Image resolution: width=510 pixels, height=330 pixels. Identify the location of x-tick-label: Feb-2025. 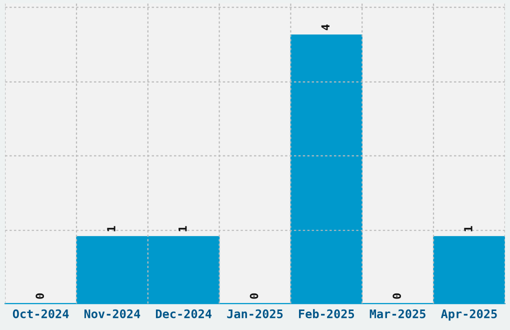
(326, 313).